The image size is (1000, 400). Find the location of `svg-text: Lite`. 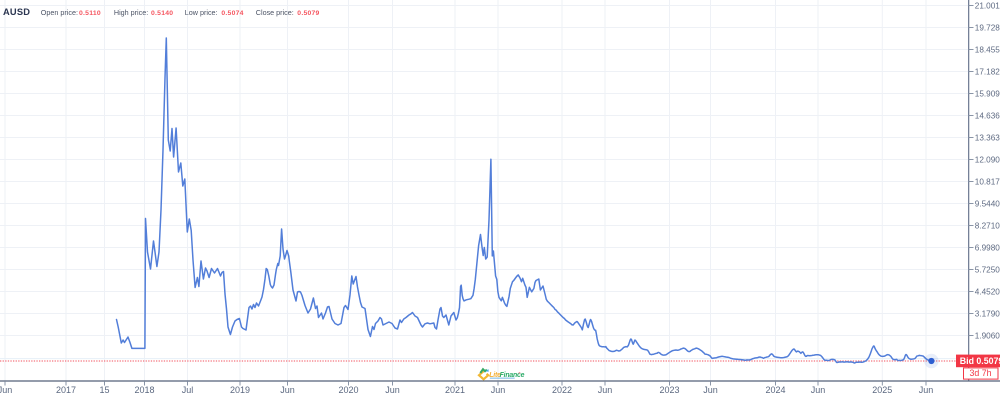

svg-text: Lite is located at coordinates (495, 375).